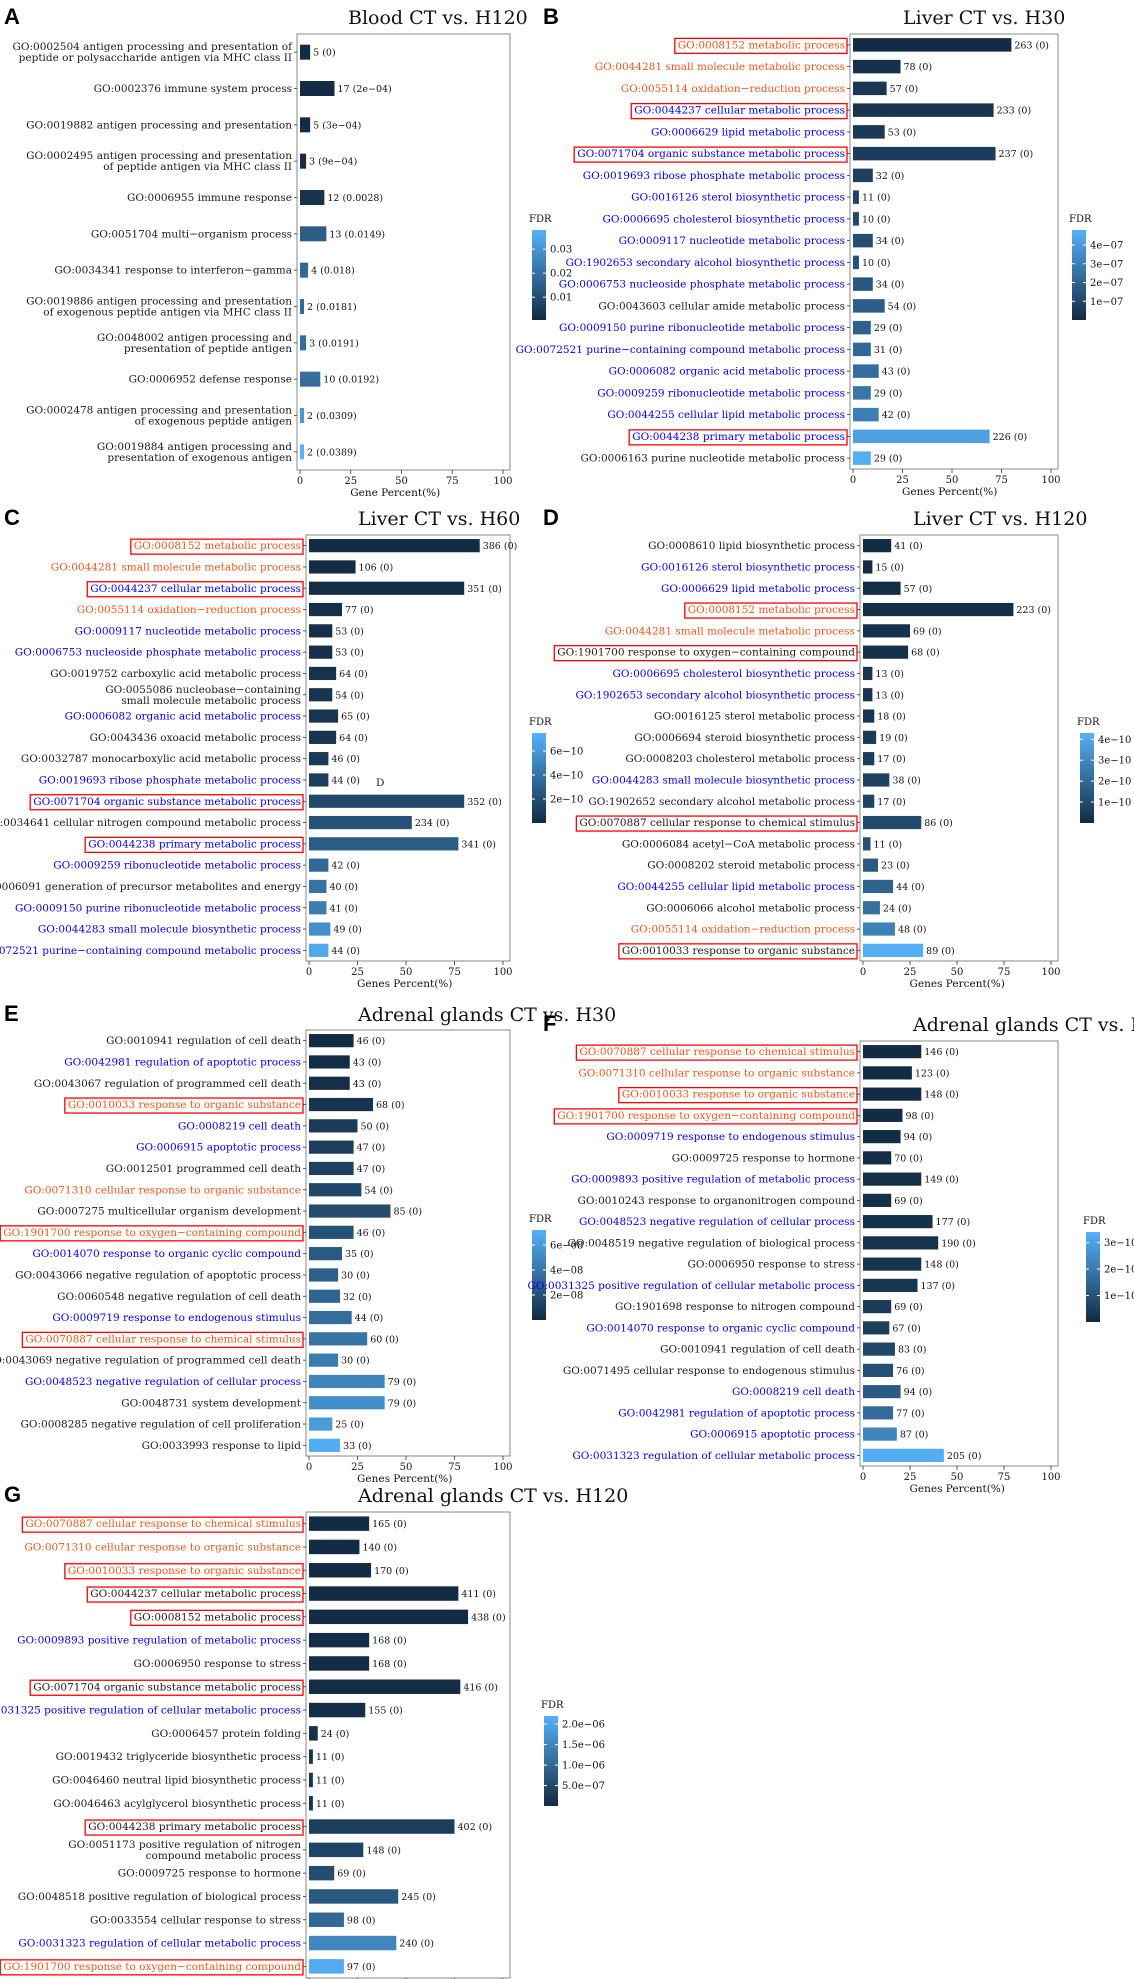 This screenshot has width=1134, height=1979. I want to click on category-label-line: GO:0044237 cellular metabolic process, so click(195, 1594).